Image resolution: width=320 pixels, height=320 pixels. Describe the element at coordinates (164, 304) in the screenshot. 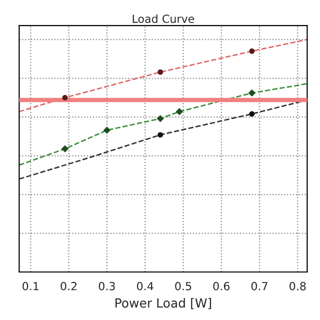

I see `x-axis-title: Power Load [W]` at that location.